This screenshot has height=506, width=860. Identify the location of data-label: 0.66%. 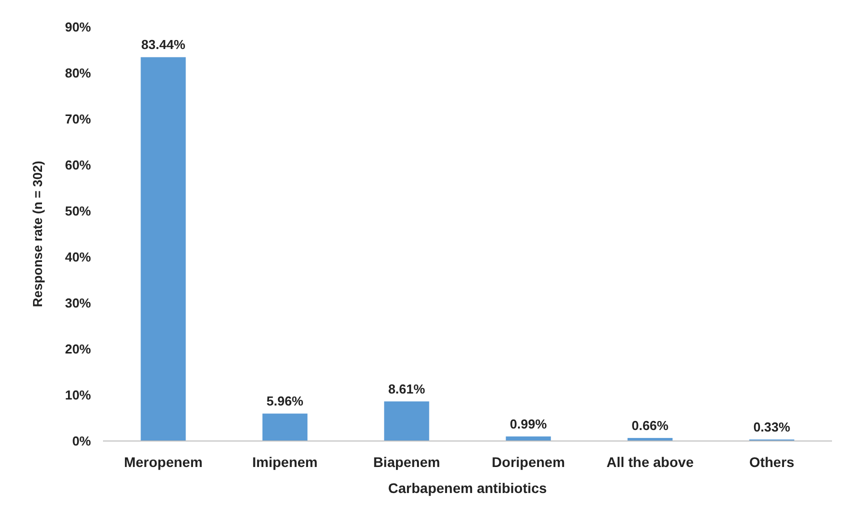
(650, 425).